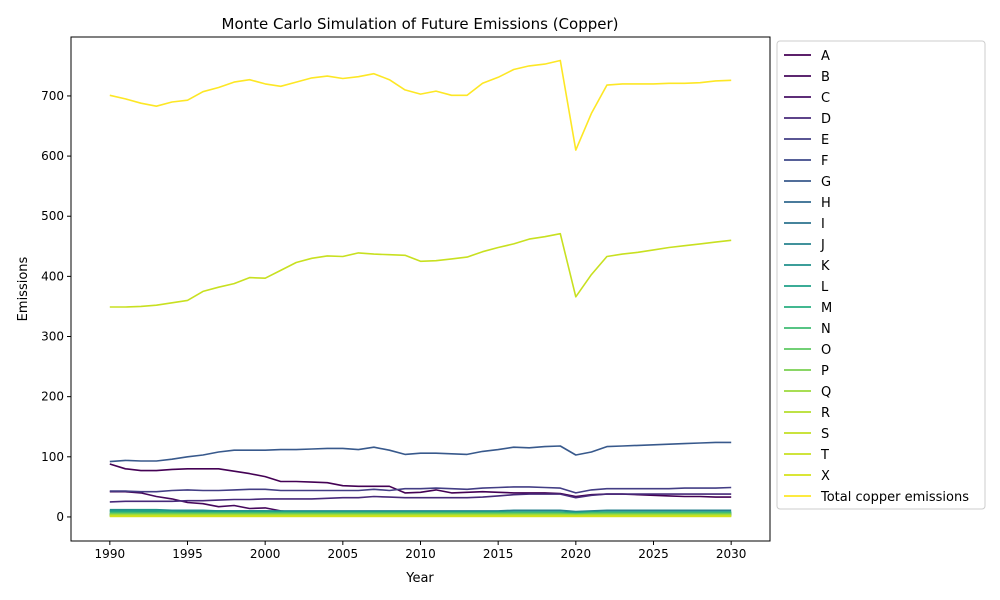  I want to click on legend-label-11: L, so click(825, 287).